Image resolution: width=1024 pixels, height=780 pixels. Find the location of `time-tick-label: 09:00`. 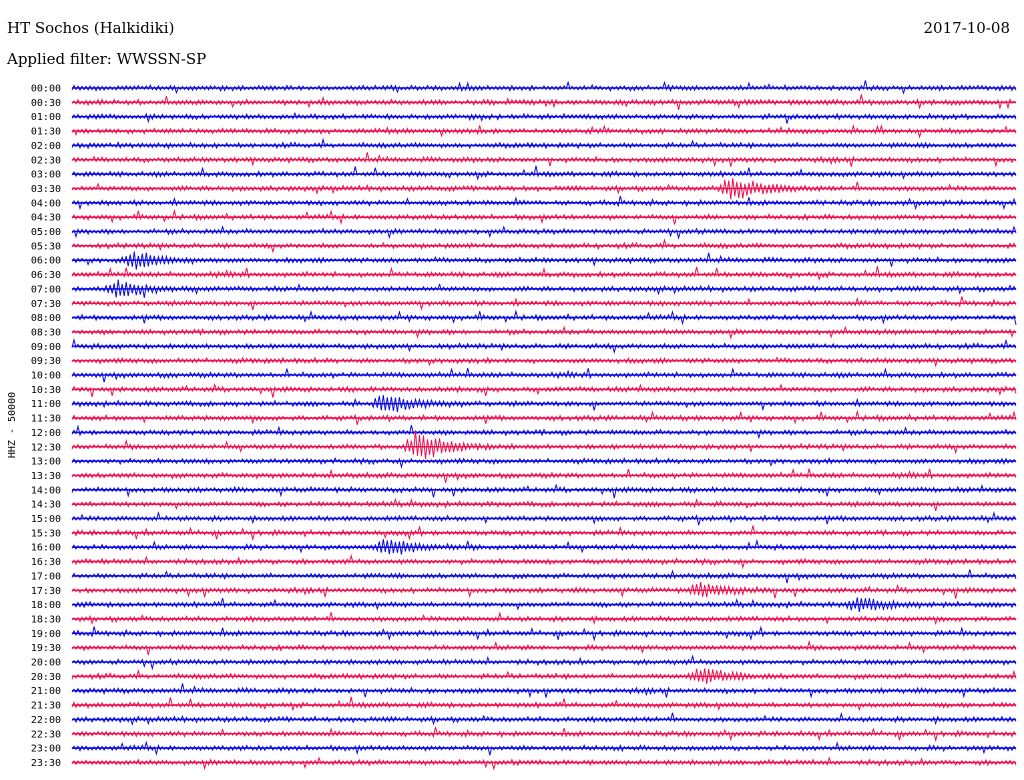

time-tick-label: 09:00 is located at coordinates (46, 347).